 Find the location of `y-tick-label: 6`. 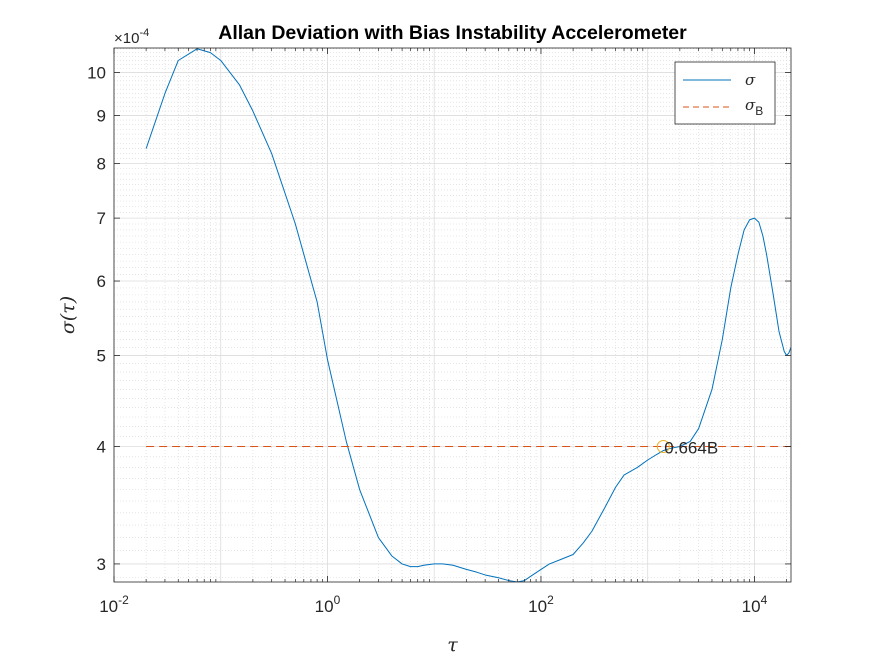

y-tick-label: 6 is located at coordinates (101, 281).